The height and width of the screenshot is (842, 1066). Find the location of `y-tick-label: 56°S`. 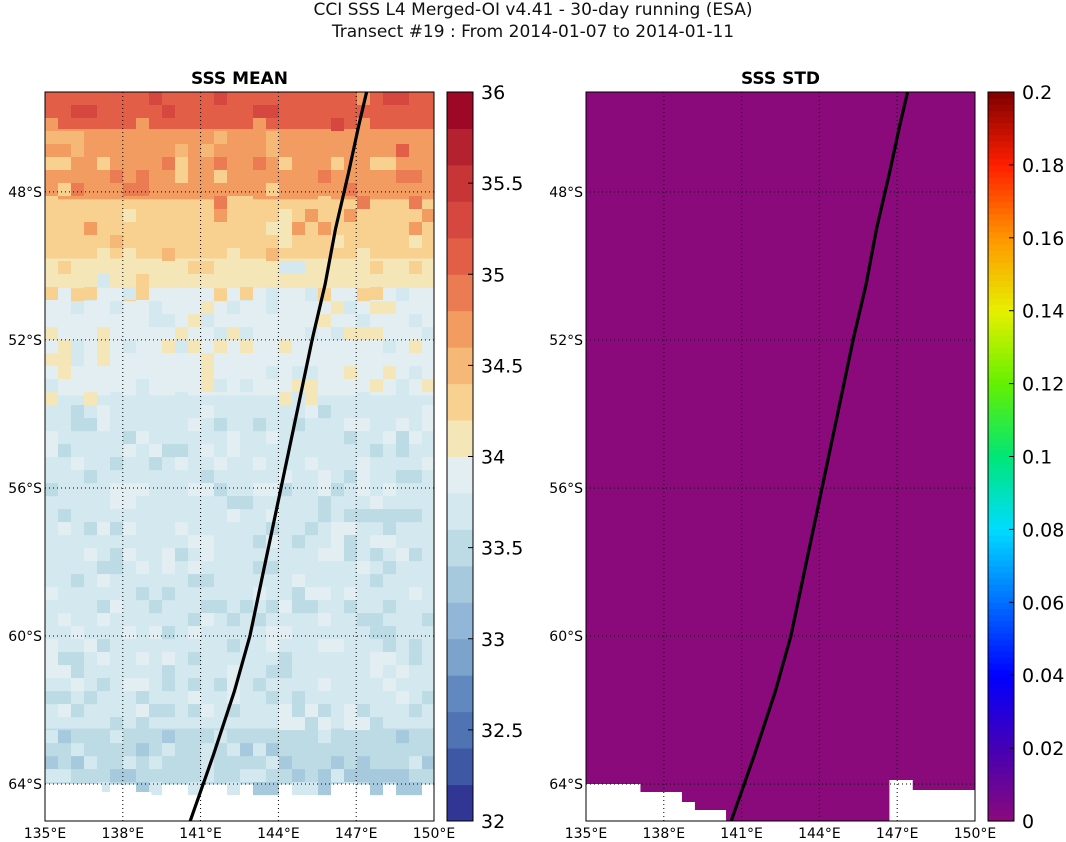

y-tick-label: 56°S is located at coordinates (25, 489).